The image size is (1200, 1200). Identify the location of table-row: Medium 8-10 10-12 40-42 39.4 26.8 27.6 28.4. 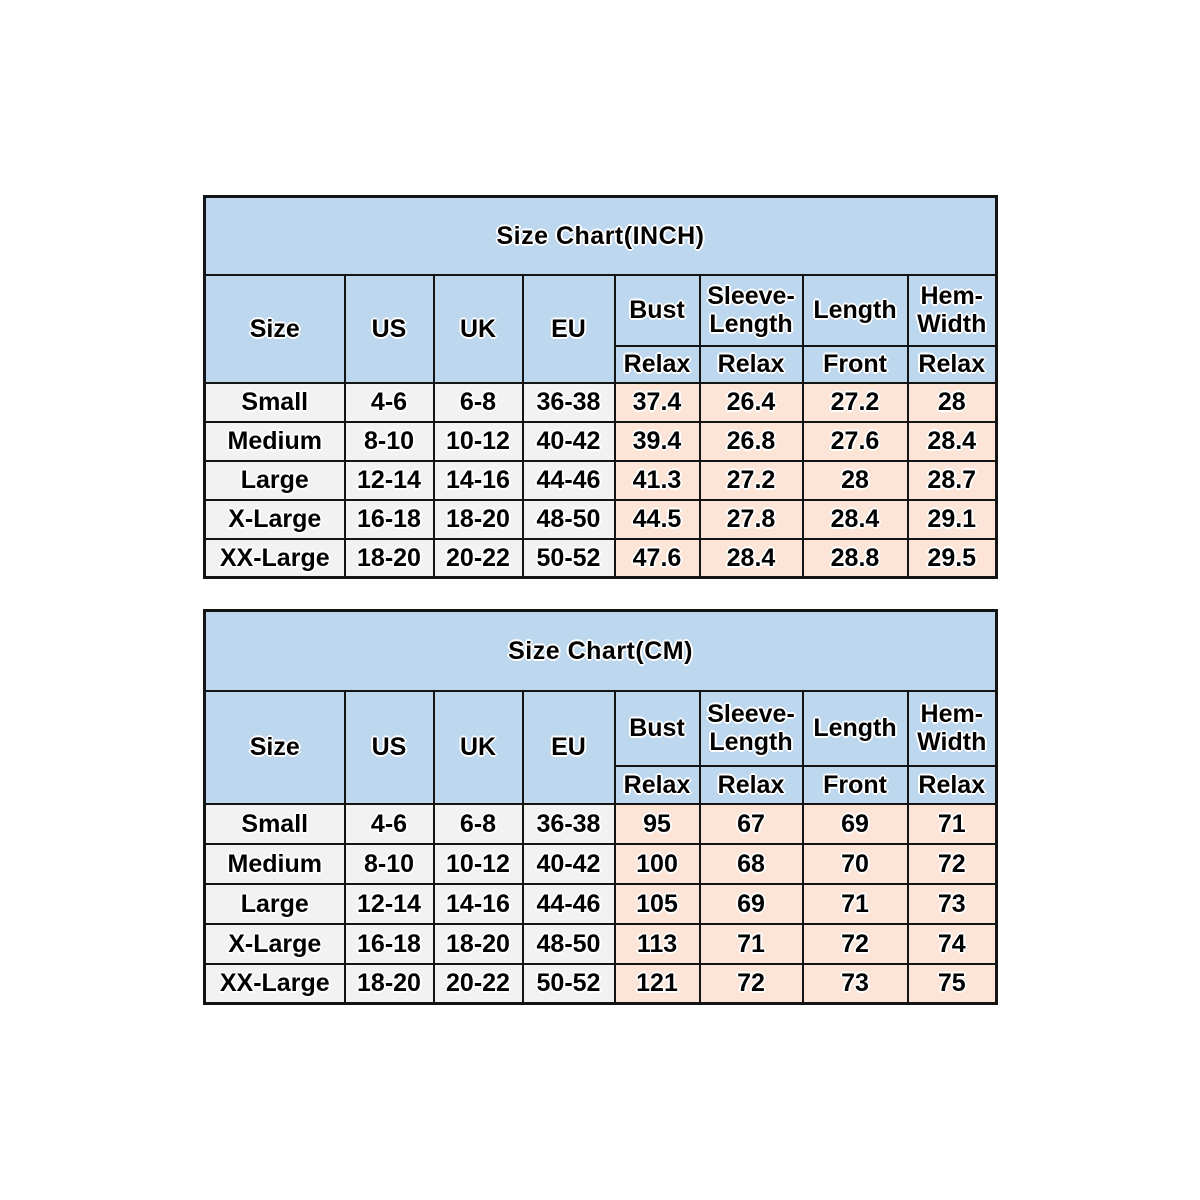
(600, 441).